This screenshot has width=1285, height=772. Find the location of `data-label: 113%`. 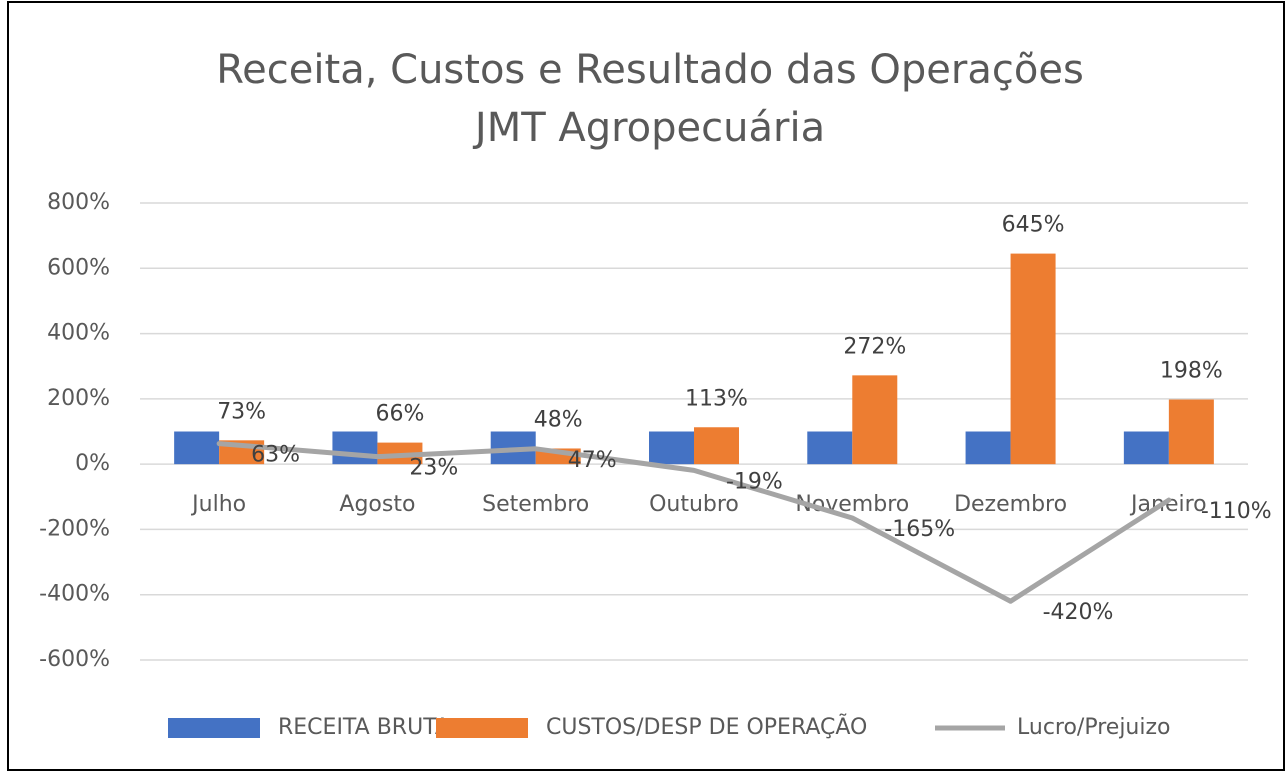

data-label: 113% is located at coordinates (716, 398).